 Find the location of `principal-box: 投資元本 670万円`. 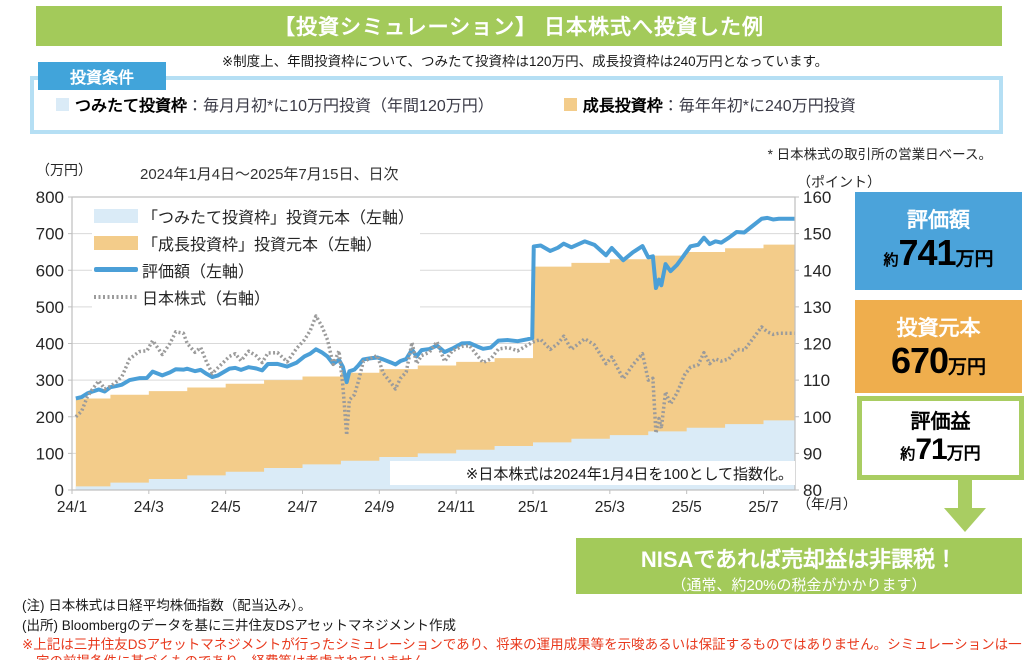

principal-box: 投資元本 670万円 is located at coordinates (938, 346).